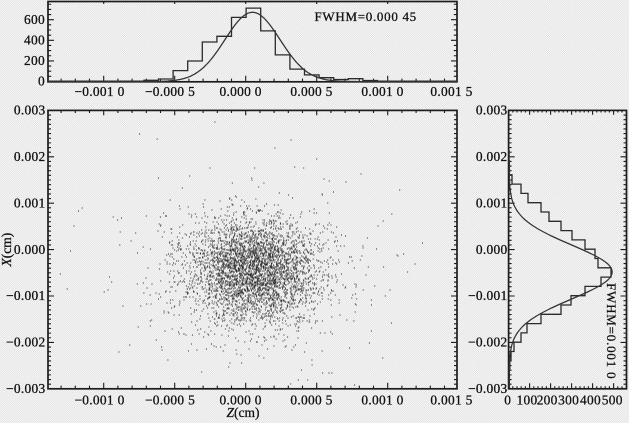  Describe the element at coordinates (34, 19) in the screenshot. I see `svg-text: 600` at that location.